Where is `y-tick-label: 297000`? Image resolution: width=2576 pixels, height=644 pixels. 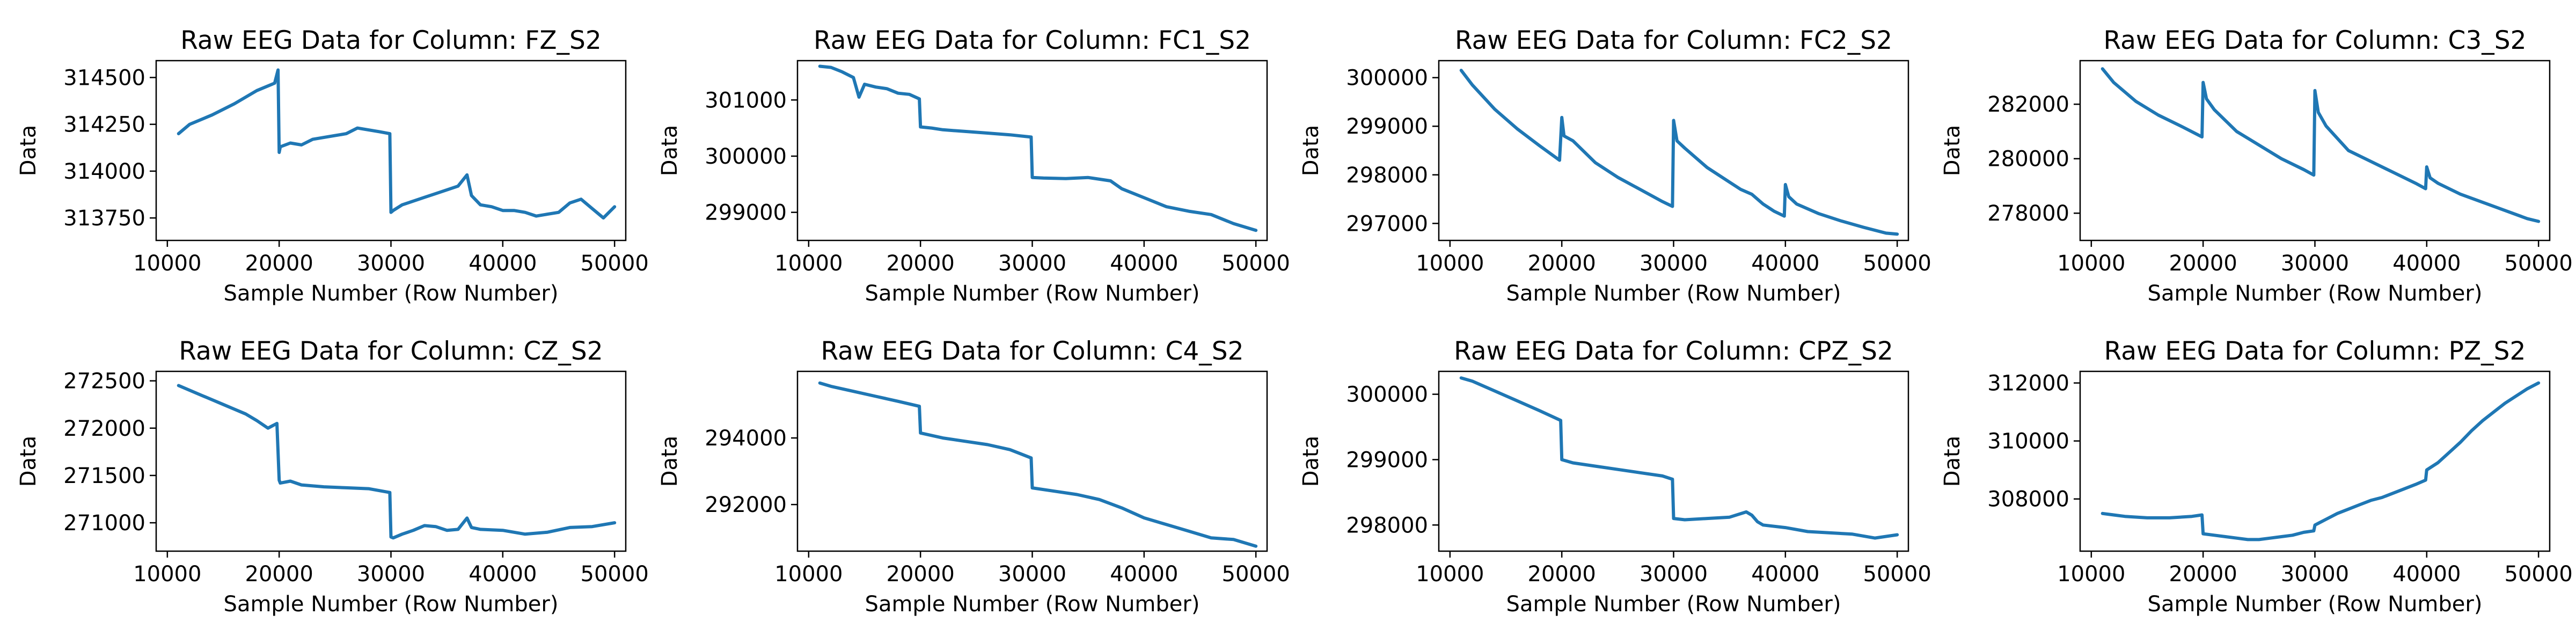 y-tick-label: 297000 is located at coordinates (1387, 223).